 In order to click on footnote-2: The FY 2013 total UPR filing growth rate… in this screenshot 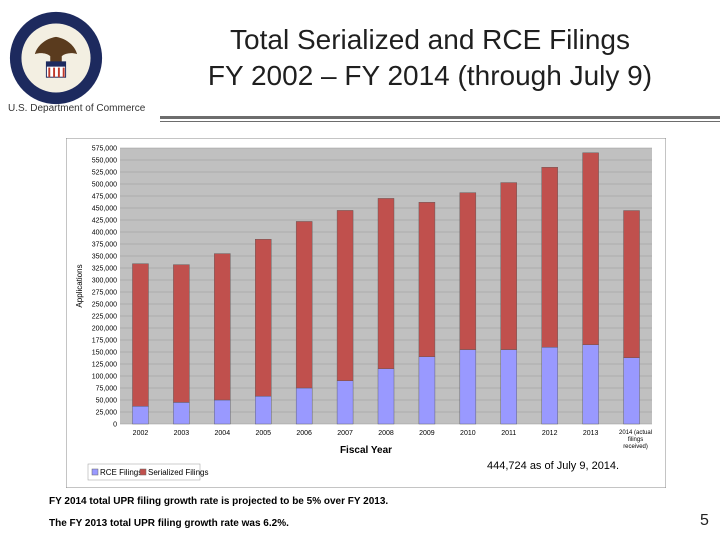, I will do `click(169, 523)`.